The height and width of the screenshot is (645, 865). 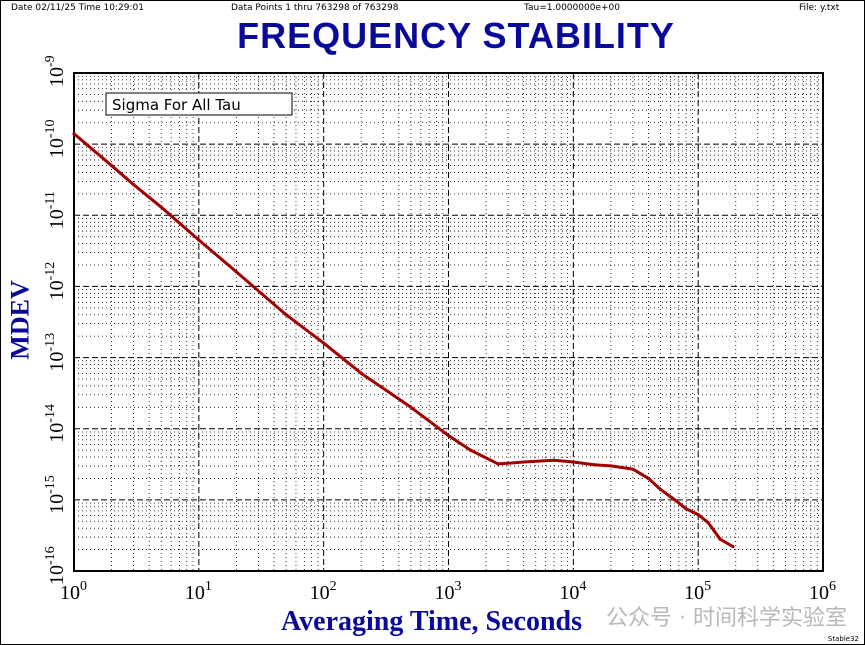 I want to click on x-tick-label: 10⁴, so click(x=572, y=591).